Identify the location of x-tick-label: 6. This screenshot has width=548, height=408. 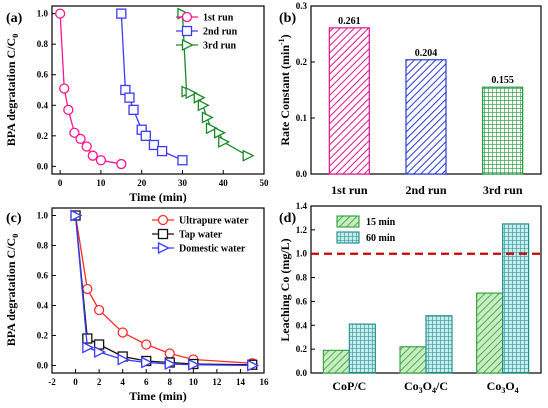
(146, 382).